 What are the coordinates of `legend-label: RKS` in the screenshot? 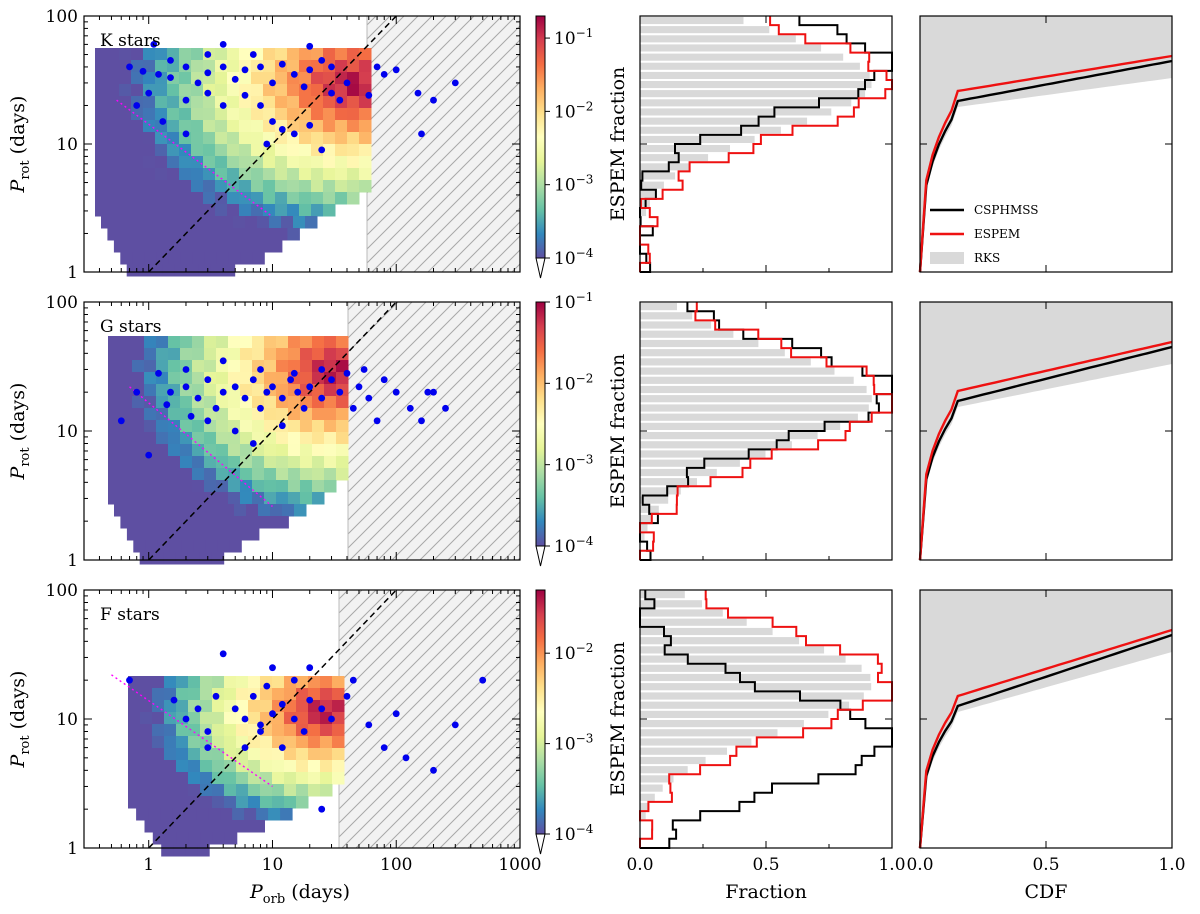 It's located at (987, 258).